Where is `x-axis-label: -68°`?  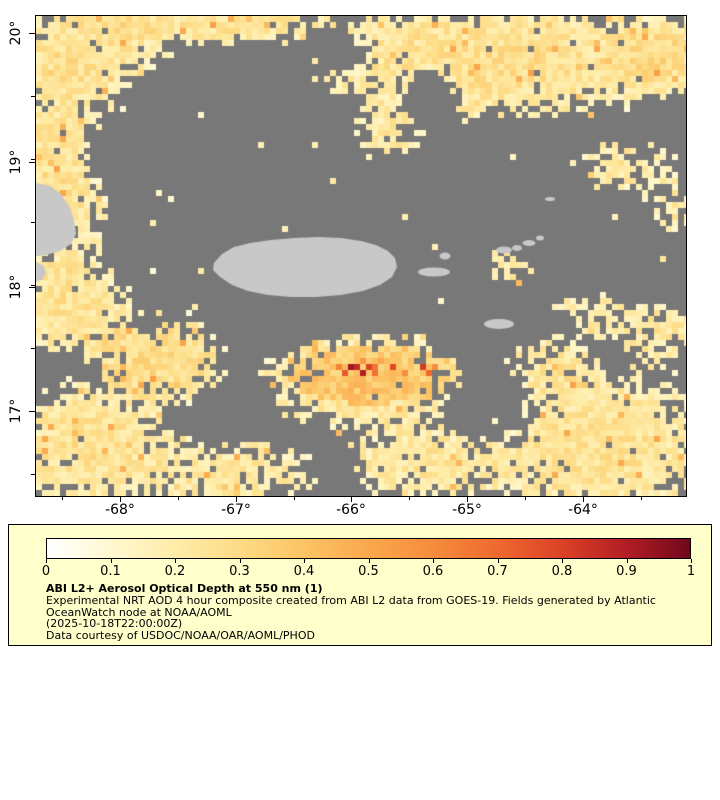
x-axis-label: -68° is located at coordinates (120, 510).